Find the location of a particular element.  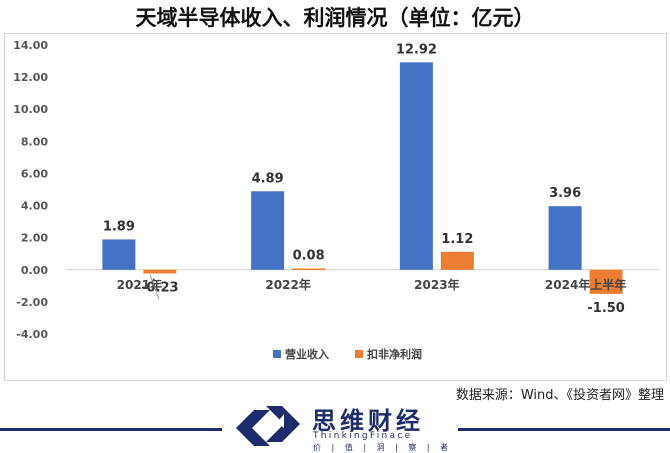

y-tick-label: -2.00 is located at coordinates (32, 302).